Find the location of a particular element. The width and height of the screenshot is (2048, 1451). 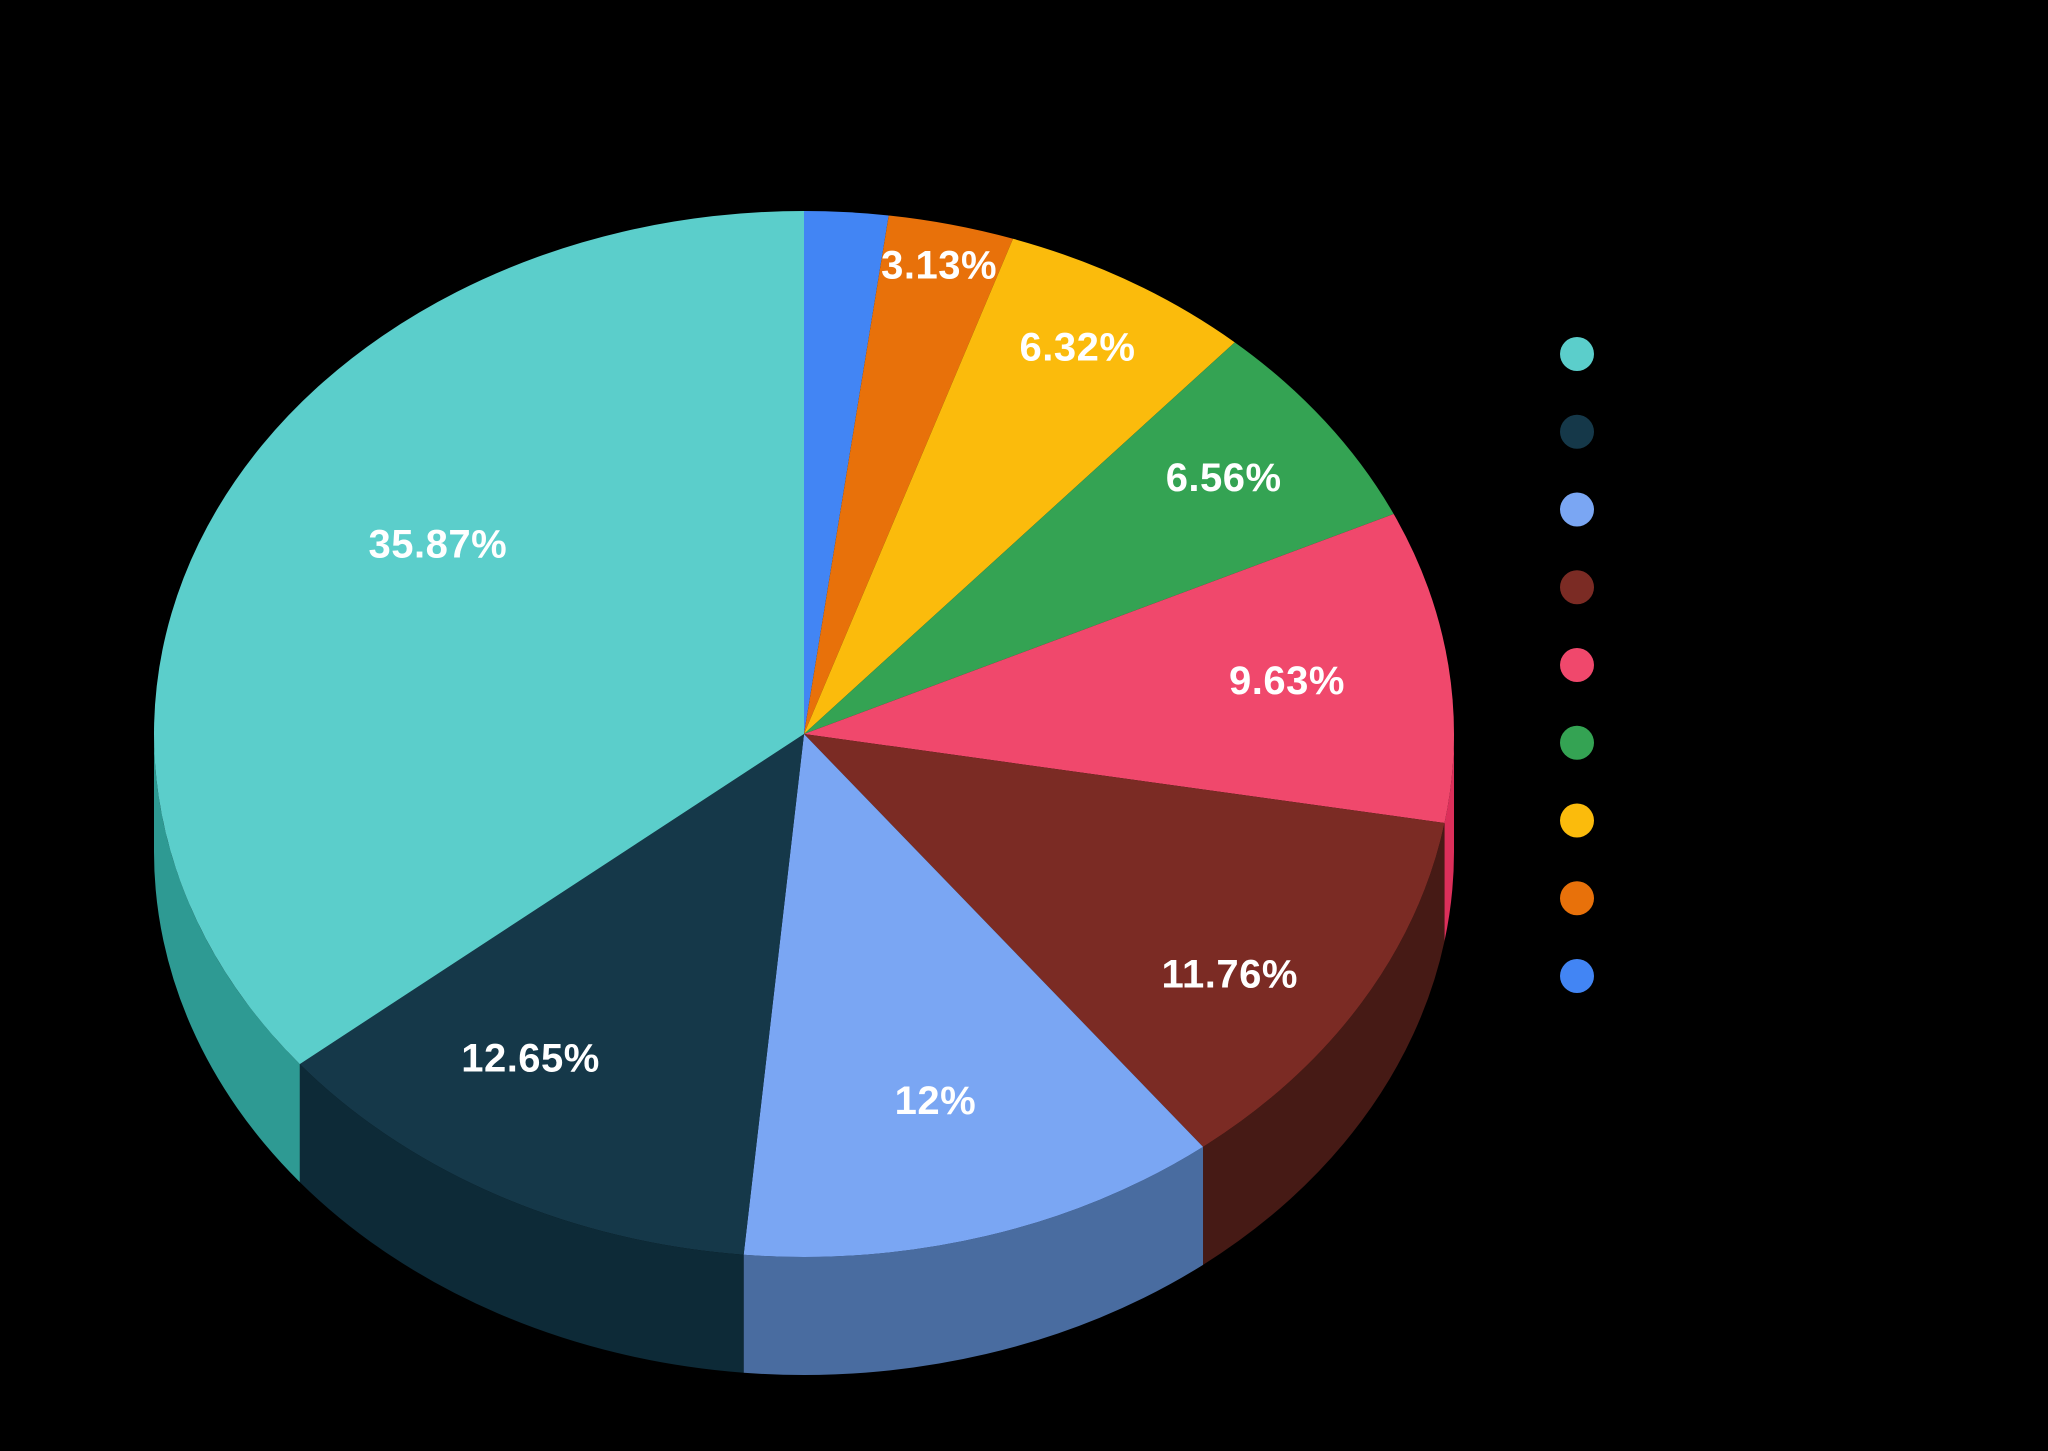

legend-swatch-blue is located at coordinates (1577, 976).